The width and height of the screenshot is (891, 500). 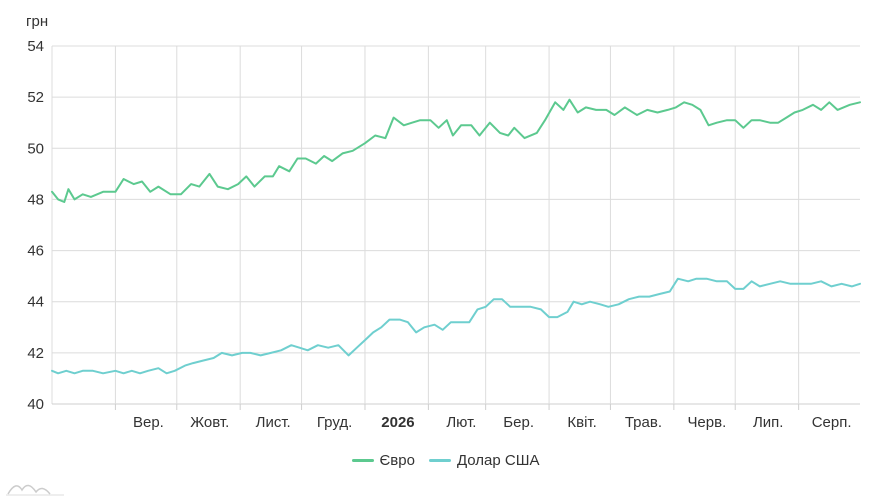 What do you see at coordinates (362, 460) in the screenshot?
I see `legend-swatch-euro` at bounding box center [362, 460].